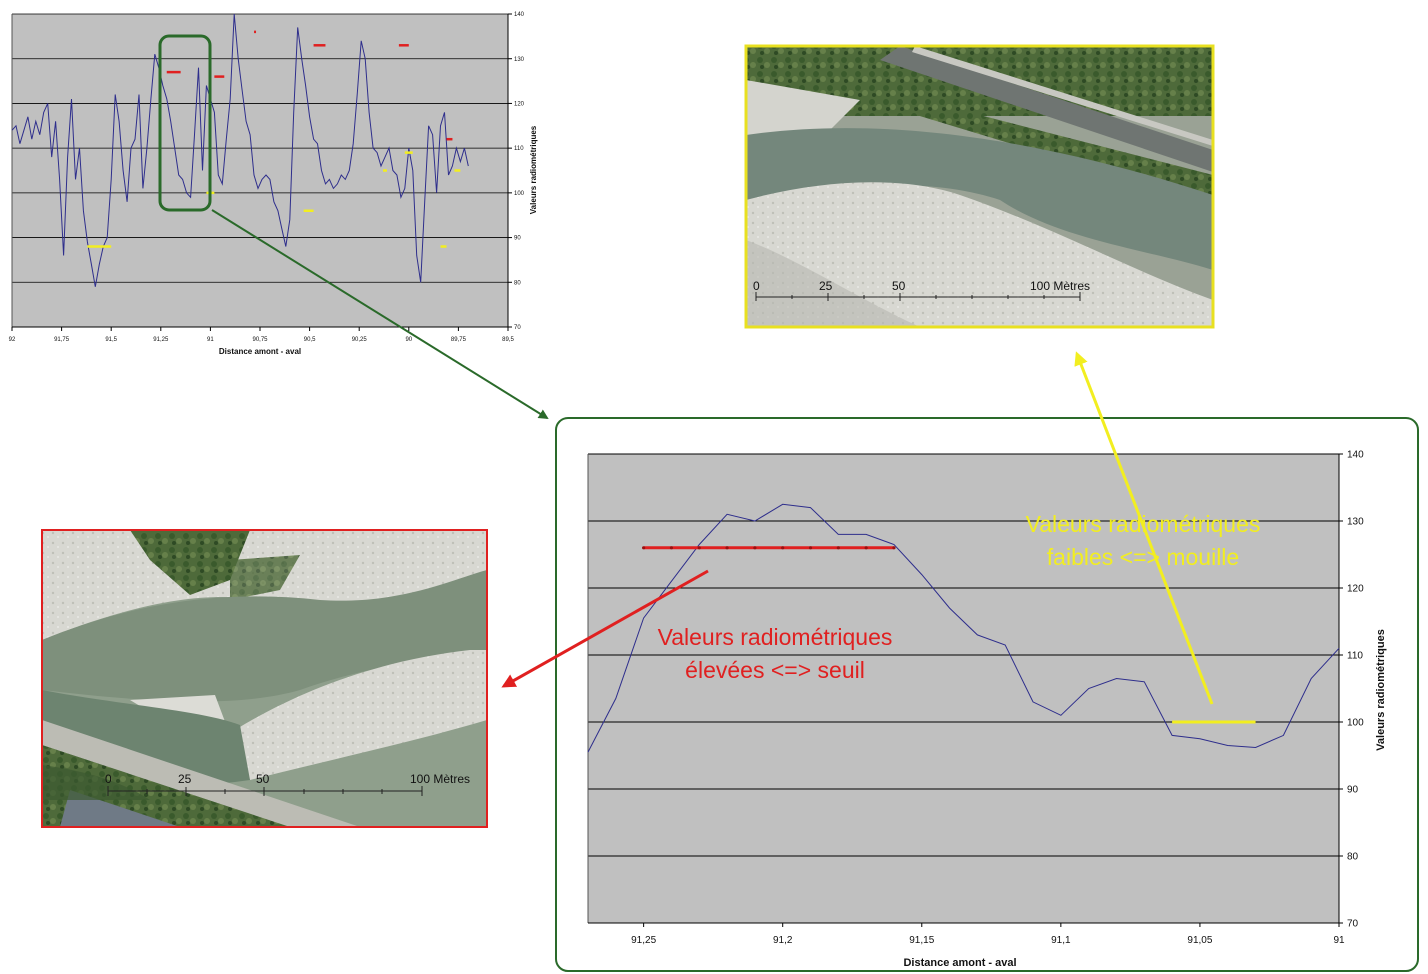 This screenshot has width=1428, height=974. I want to click on x-tick-label: 89,5, so click(508, 340).